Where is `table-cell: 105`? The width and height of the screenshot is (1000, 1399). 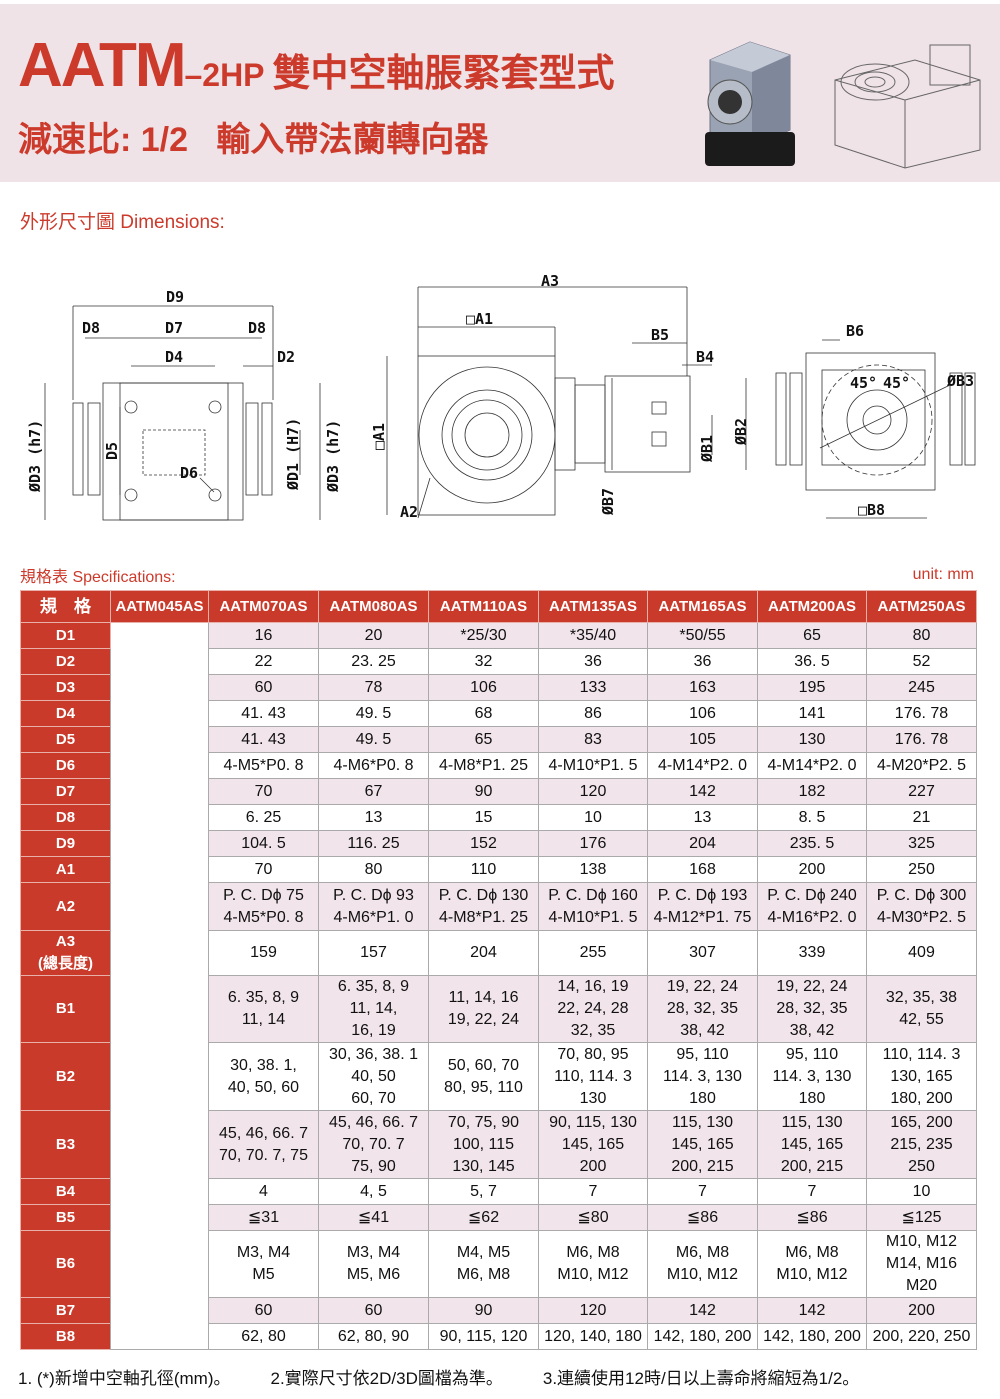 table-cell: 105 is located at coordinates (702, 739).